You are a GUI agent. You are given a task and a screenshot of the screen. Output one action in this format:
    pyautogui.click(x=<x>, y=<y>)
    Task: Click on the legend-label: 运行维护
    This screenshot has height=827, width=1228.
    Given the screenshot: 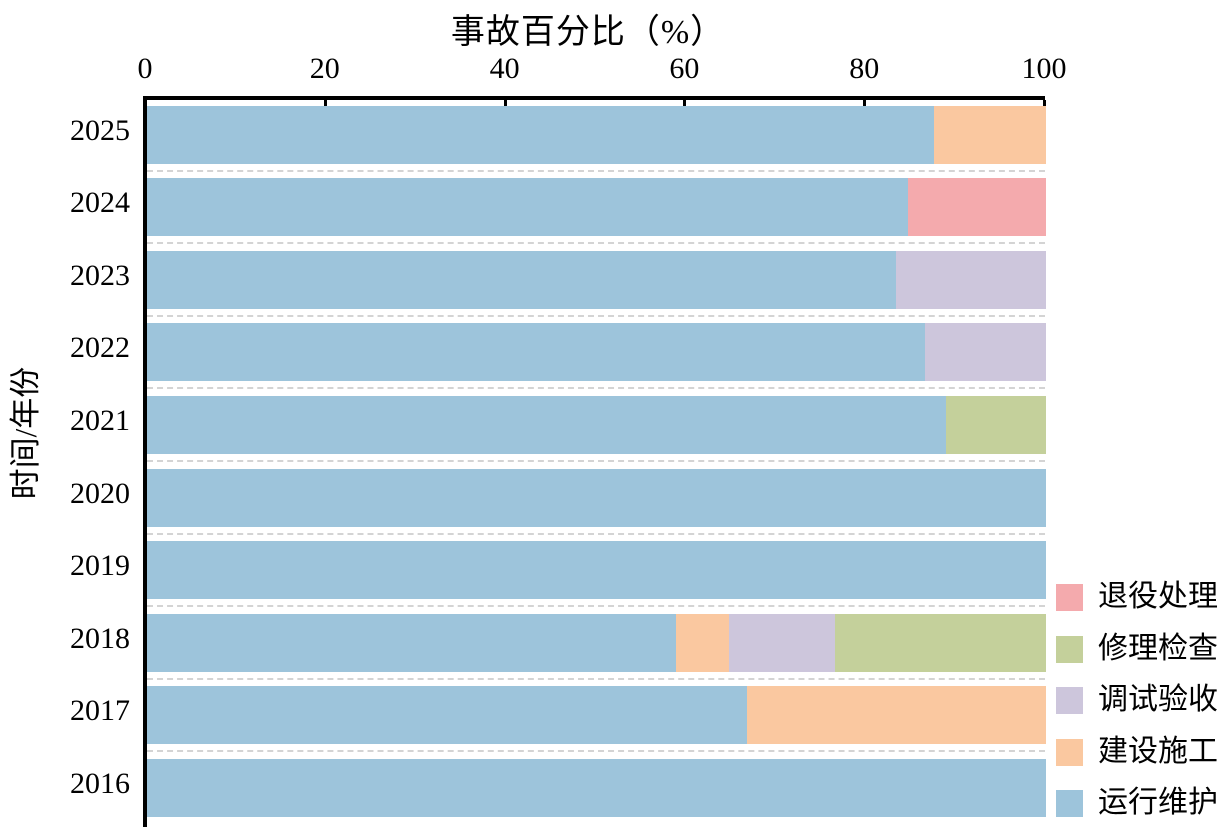 What is the action you would take?
    pyautogui.click(x=1158, y=802)
    